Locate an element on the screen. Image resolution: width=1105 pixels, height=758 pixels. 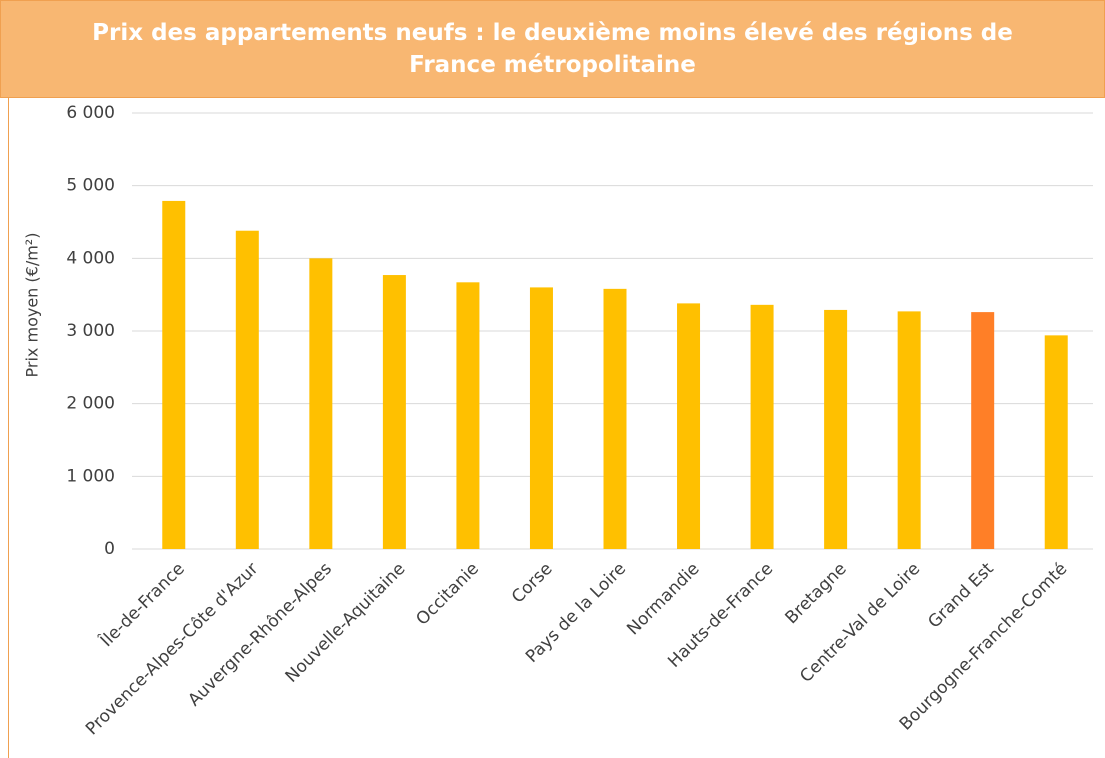
y-tick-label: 4 000 is located at coordinates (90, 258).